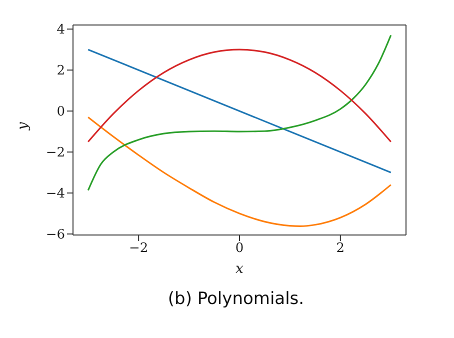 Image resolution: width=454 pixels, height=338 pixels. I want to click on y-tick-label: 4, so click(60, 30).